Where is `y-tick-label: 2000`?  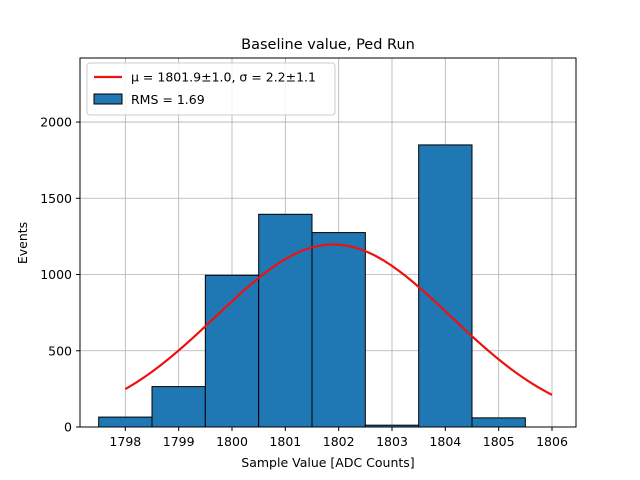 y-tick-label: 2000 is located at coordinates (56, 122).